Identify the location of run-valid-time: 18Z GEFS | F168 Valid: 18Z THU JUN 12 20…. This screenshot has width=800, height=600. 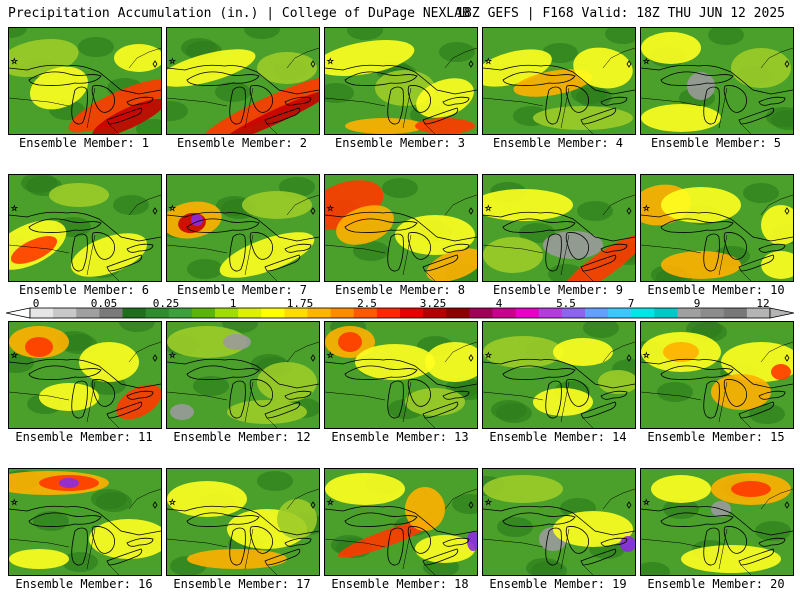
(620, 13).